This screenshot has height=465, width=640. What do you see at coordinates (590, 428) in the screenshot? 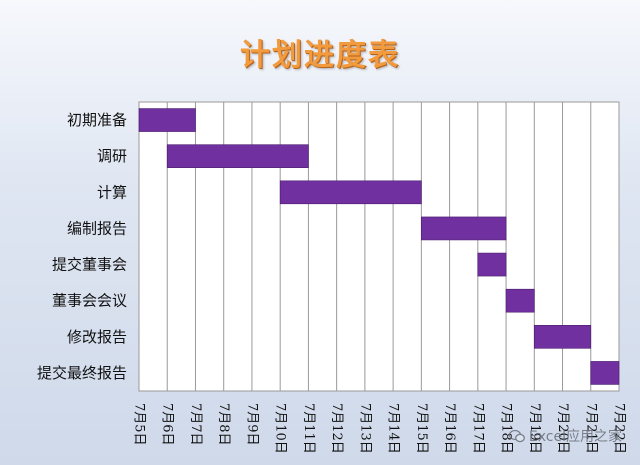
I see `x-tick-label: 7月21日` at bounding box center [590, 428].